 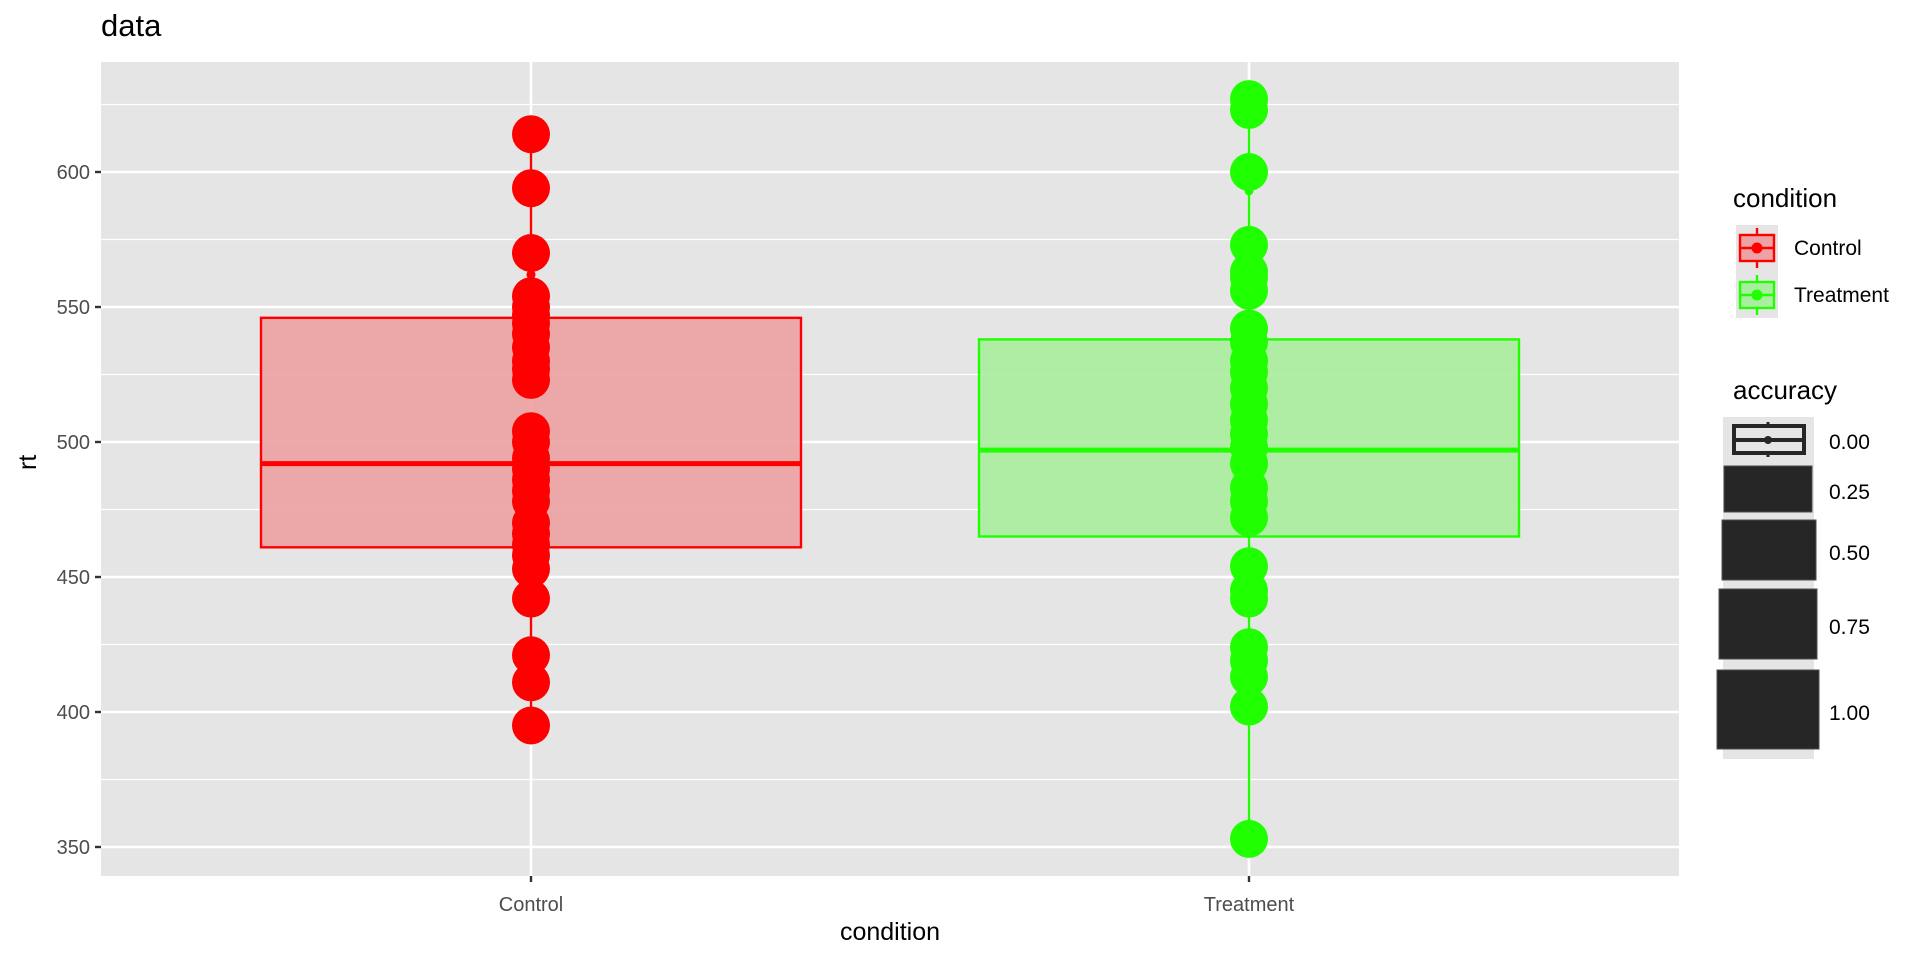 I want to click on legend-key-accuracy-size-2-icon, so click(x=1769, y=550).